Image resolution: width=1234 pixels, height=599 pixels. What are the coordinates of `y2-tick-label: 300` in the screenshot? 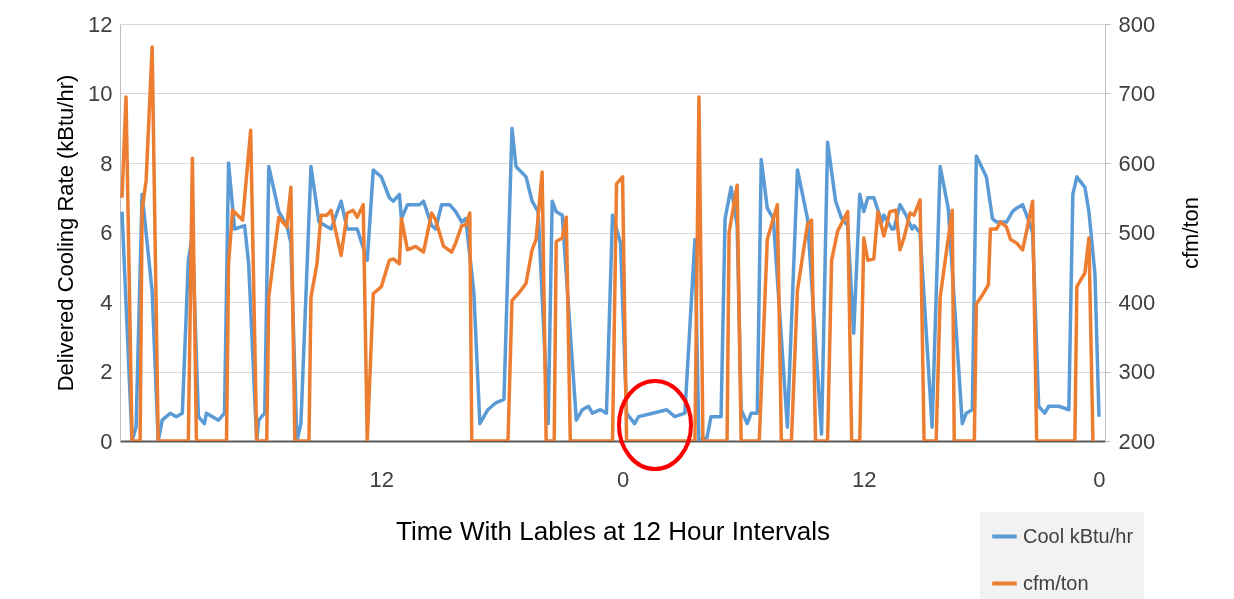 It's located at (1137, 371).